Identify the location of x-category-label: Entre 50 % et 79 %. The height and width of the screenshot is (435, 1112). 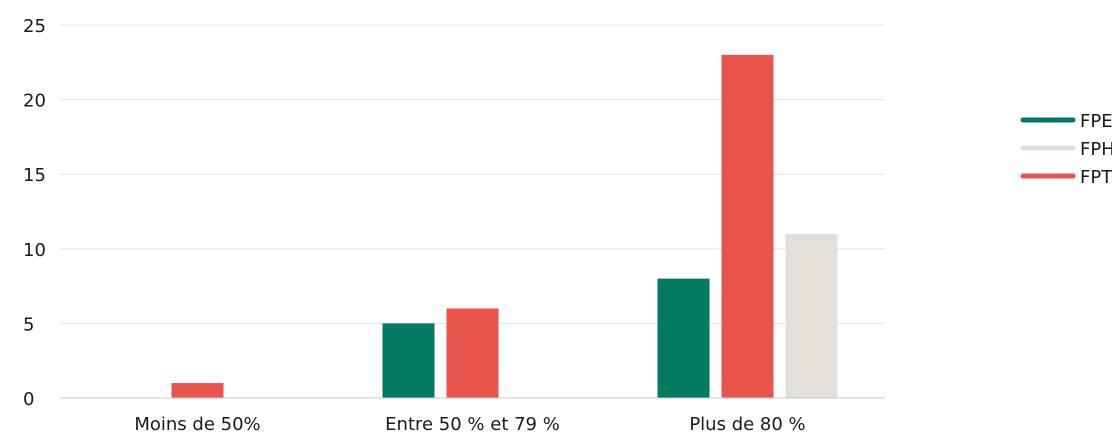
(472, 424).